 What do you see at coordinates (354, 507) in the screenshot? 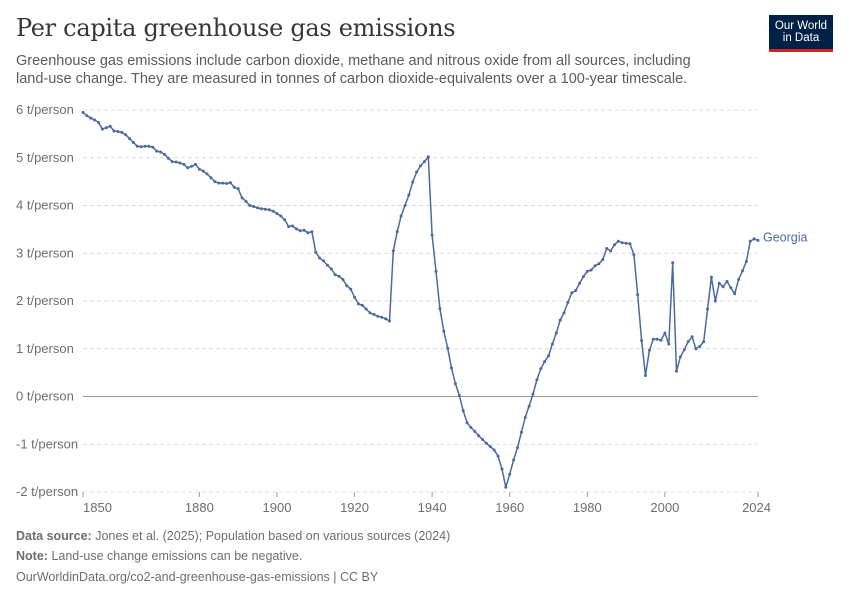
I see `x-tick-label: 1920` at bounding box center [354, 507].